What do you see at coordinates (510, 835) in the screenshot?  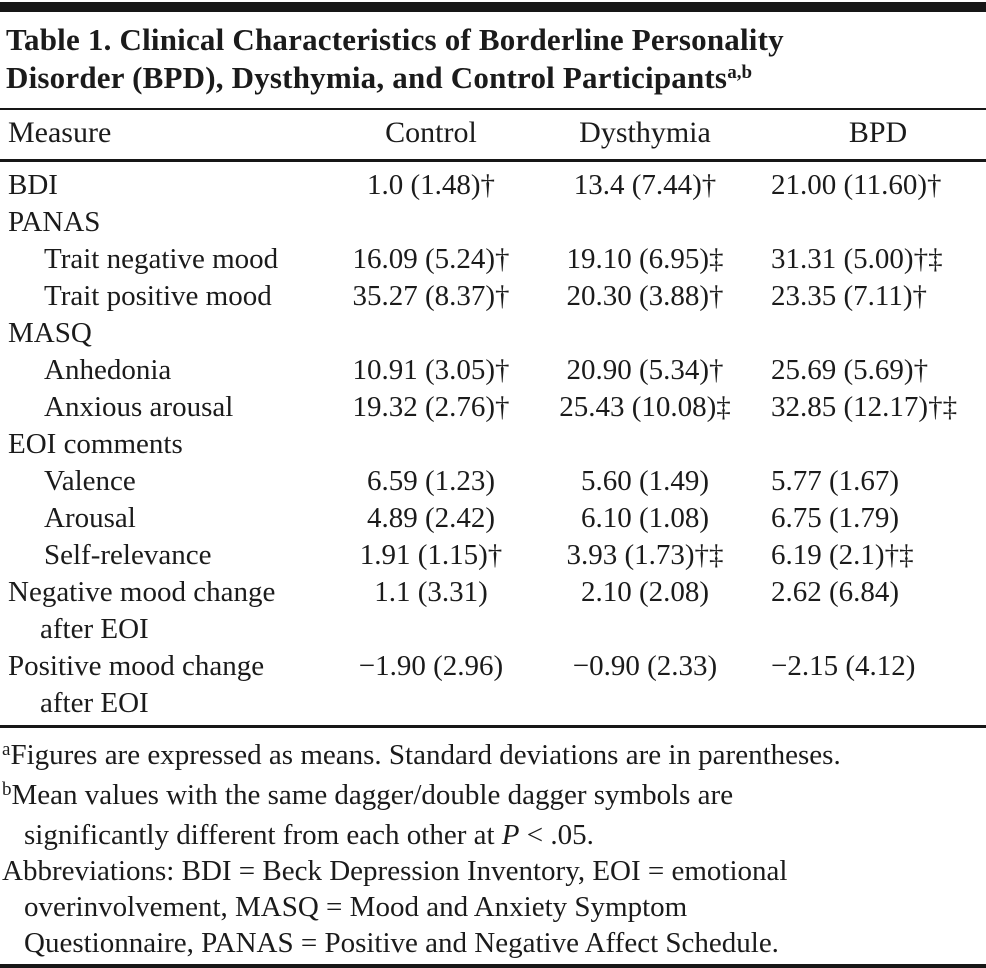 I see `footnote-b-p-italic: P` at bounding box center [510, 835].